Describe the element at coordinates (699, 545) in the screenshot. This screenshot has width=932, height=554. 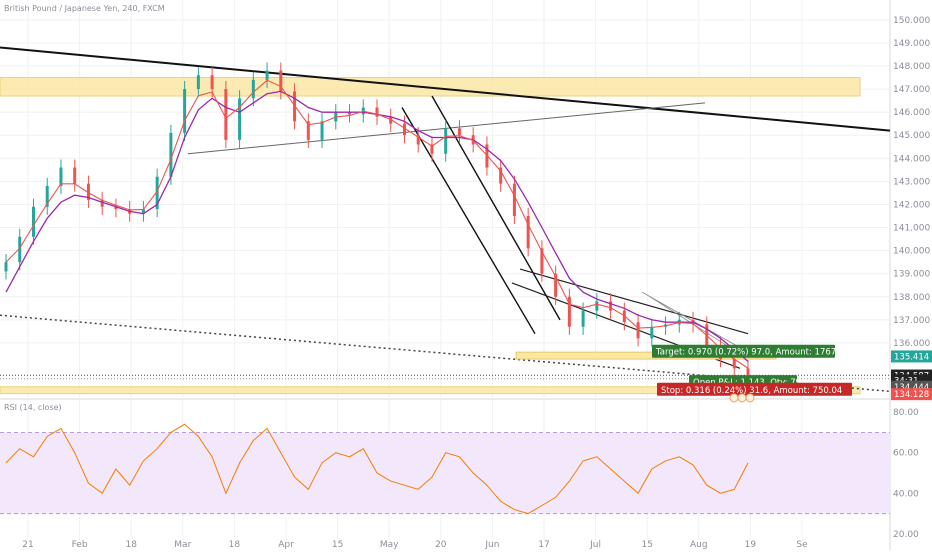
I see `x-tick-label: Aug` at that location.